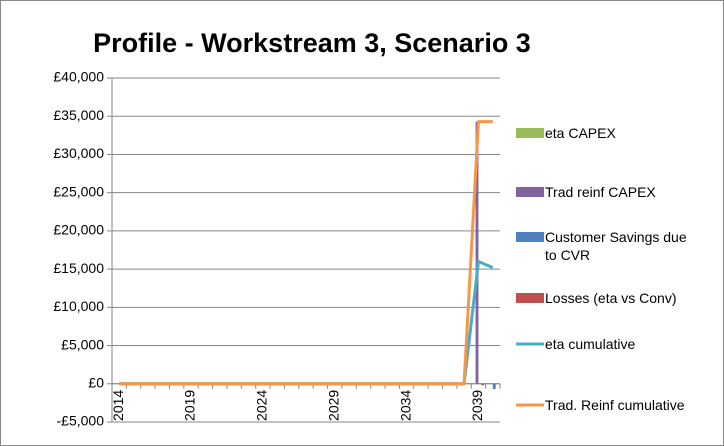 Image resolution: width=724 pixels, height=446 pixels. I want to click on chart-title: Profile - Workstream 3, Scenario 3, so click(312, 43).